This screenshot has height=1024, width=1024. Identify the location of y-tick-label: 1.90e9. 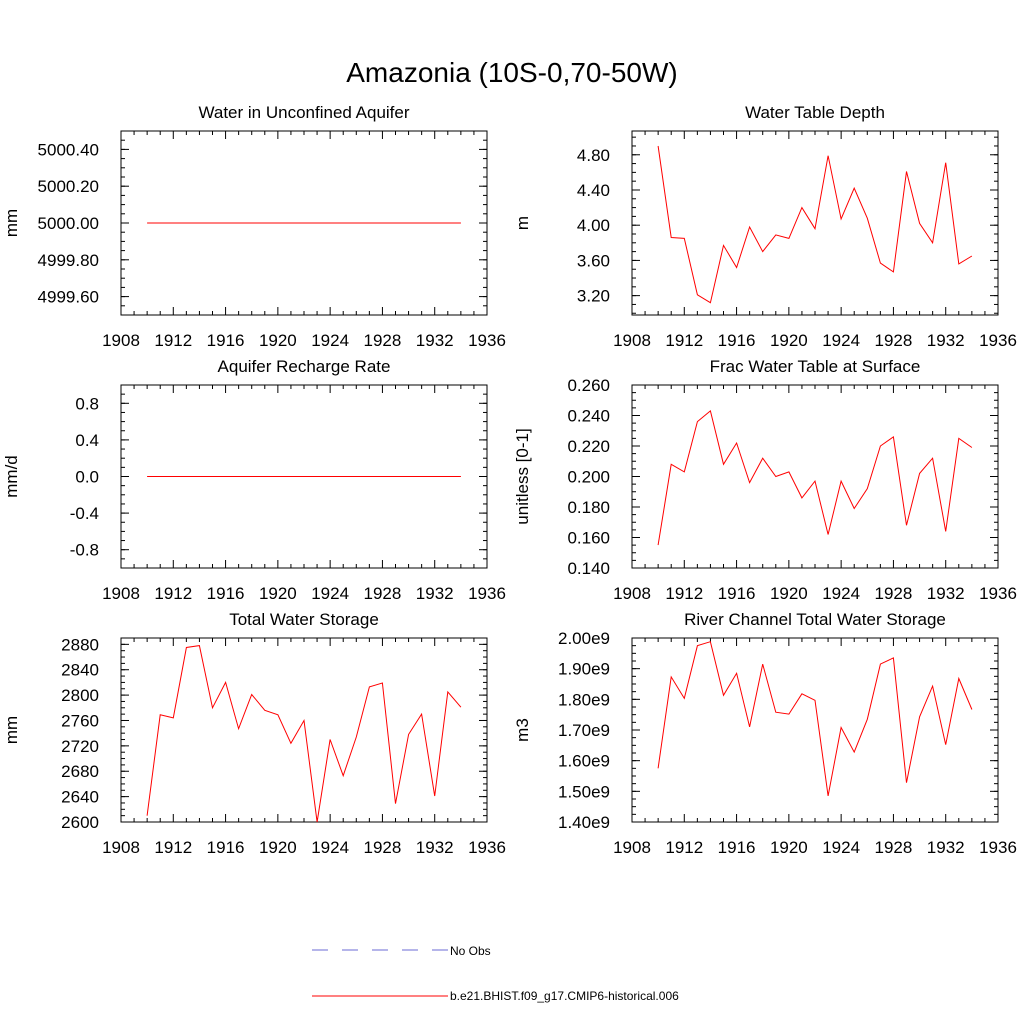
(584, 669).